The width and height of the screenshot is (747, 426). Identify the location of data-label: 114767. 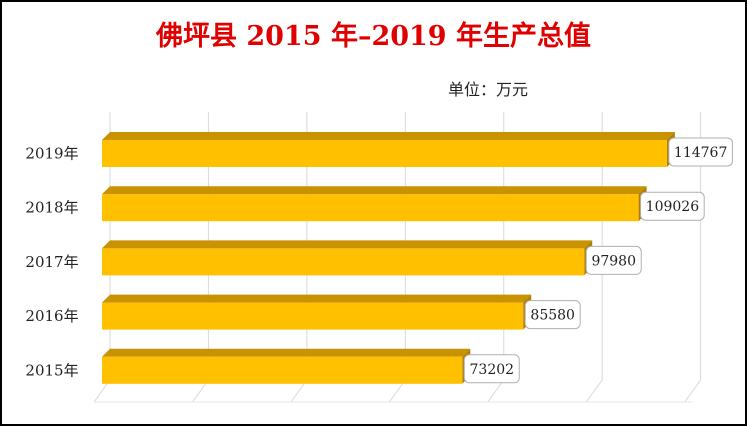
(700, 153).